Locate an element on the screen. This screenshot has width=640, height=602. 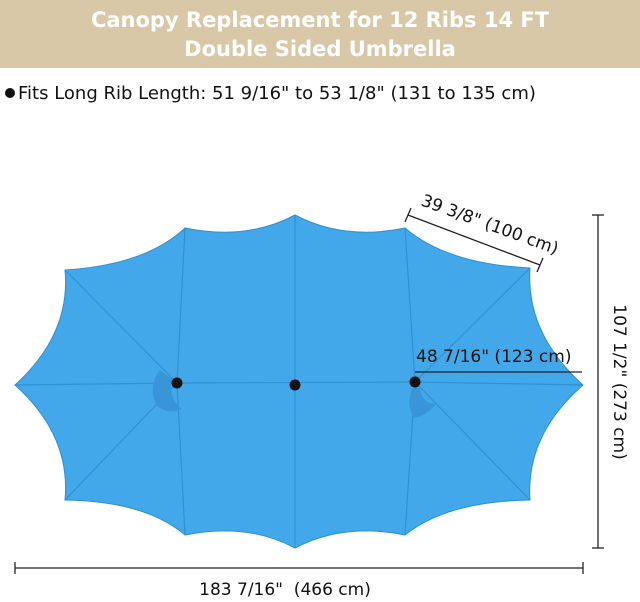
dimension-label: 107 1/2" (273 cm) is located at coordinates (619, 381).